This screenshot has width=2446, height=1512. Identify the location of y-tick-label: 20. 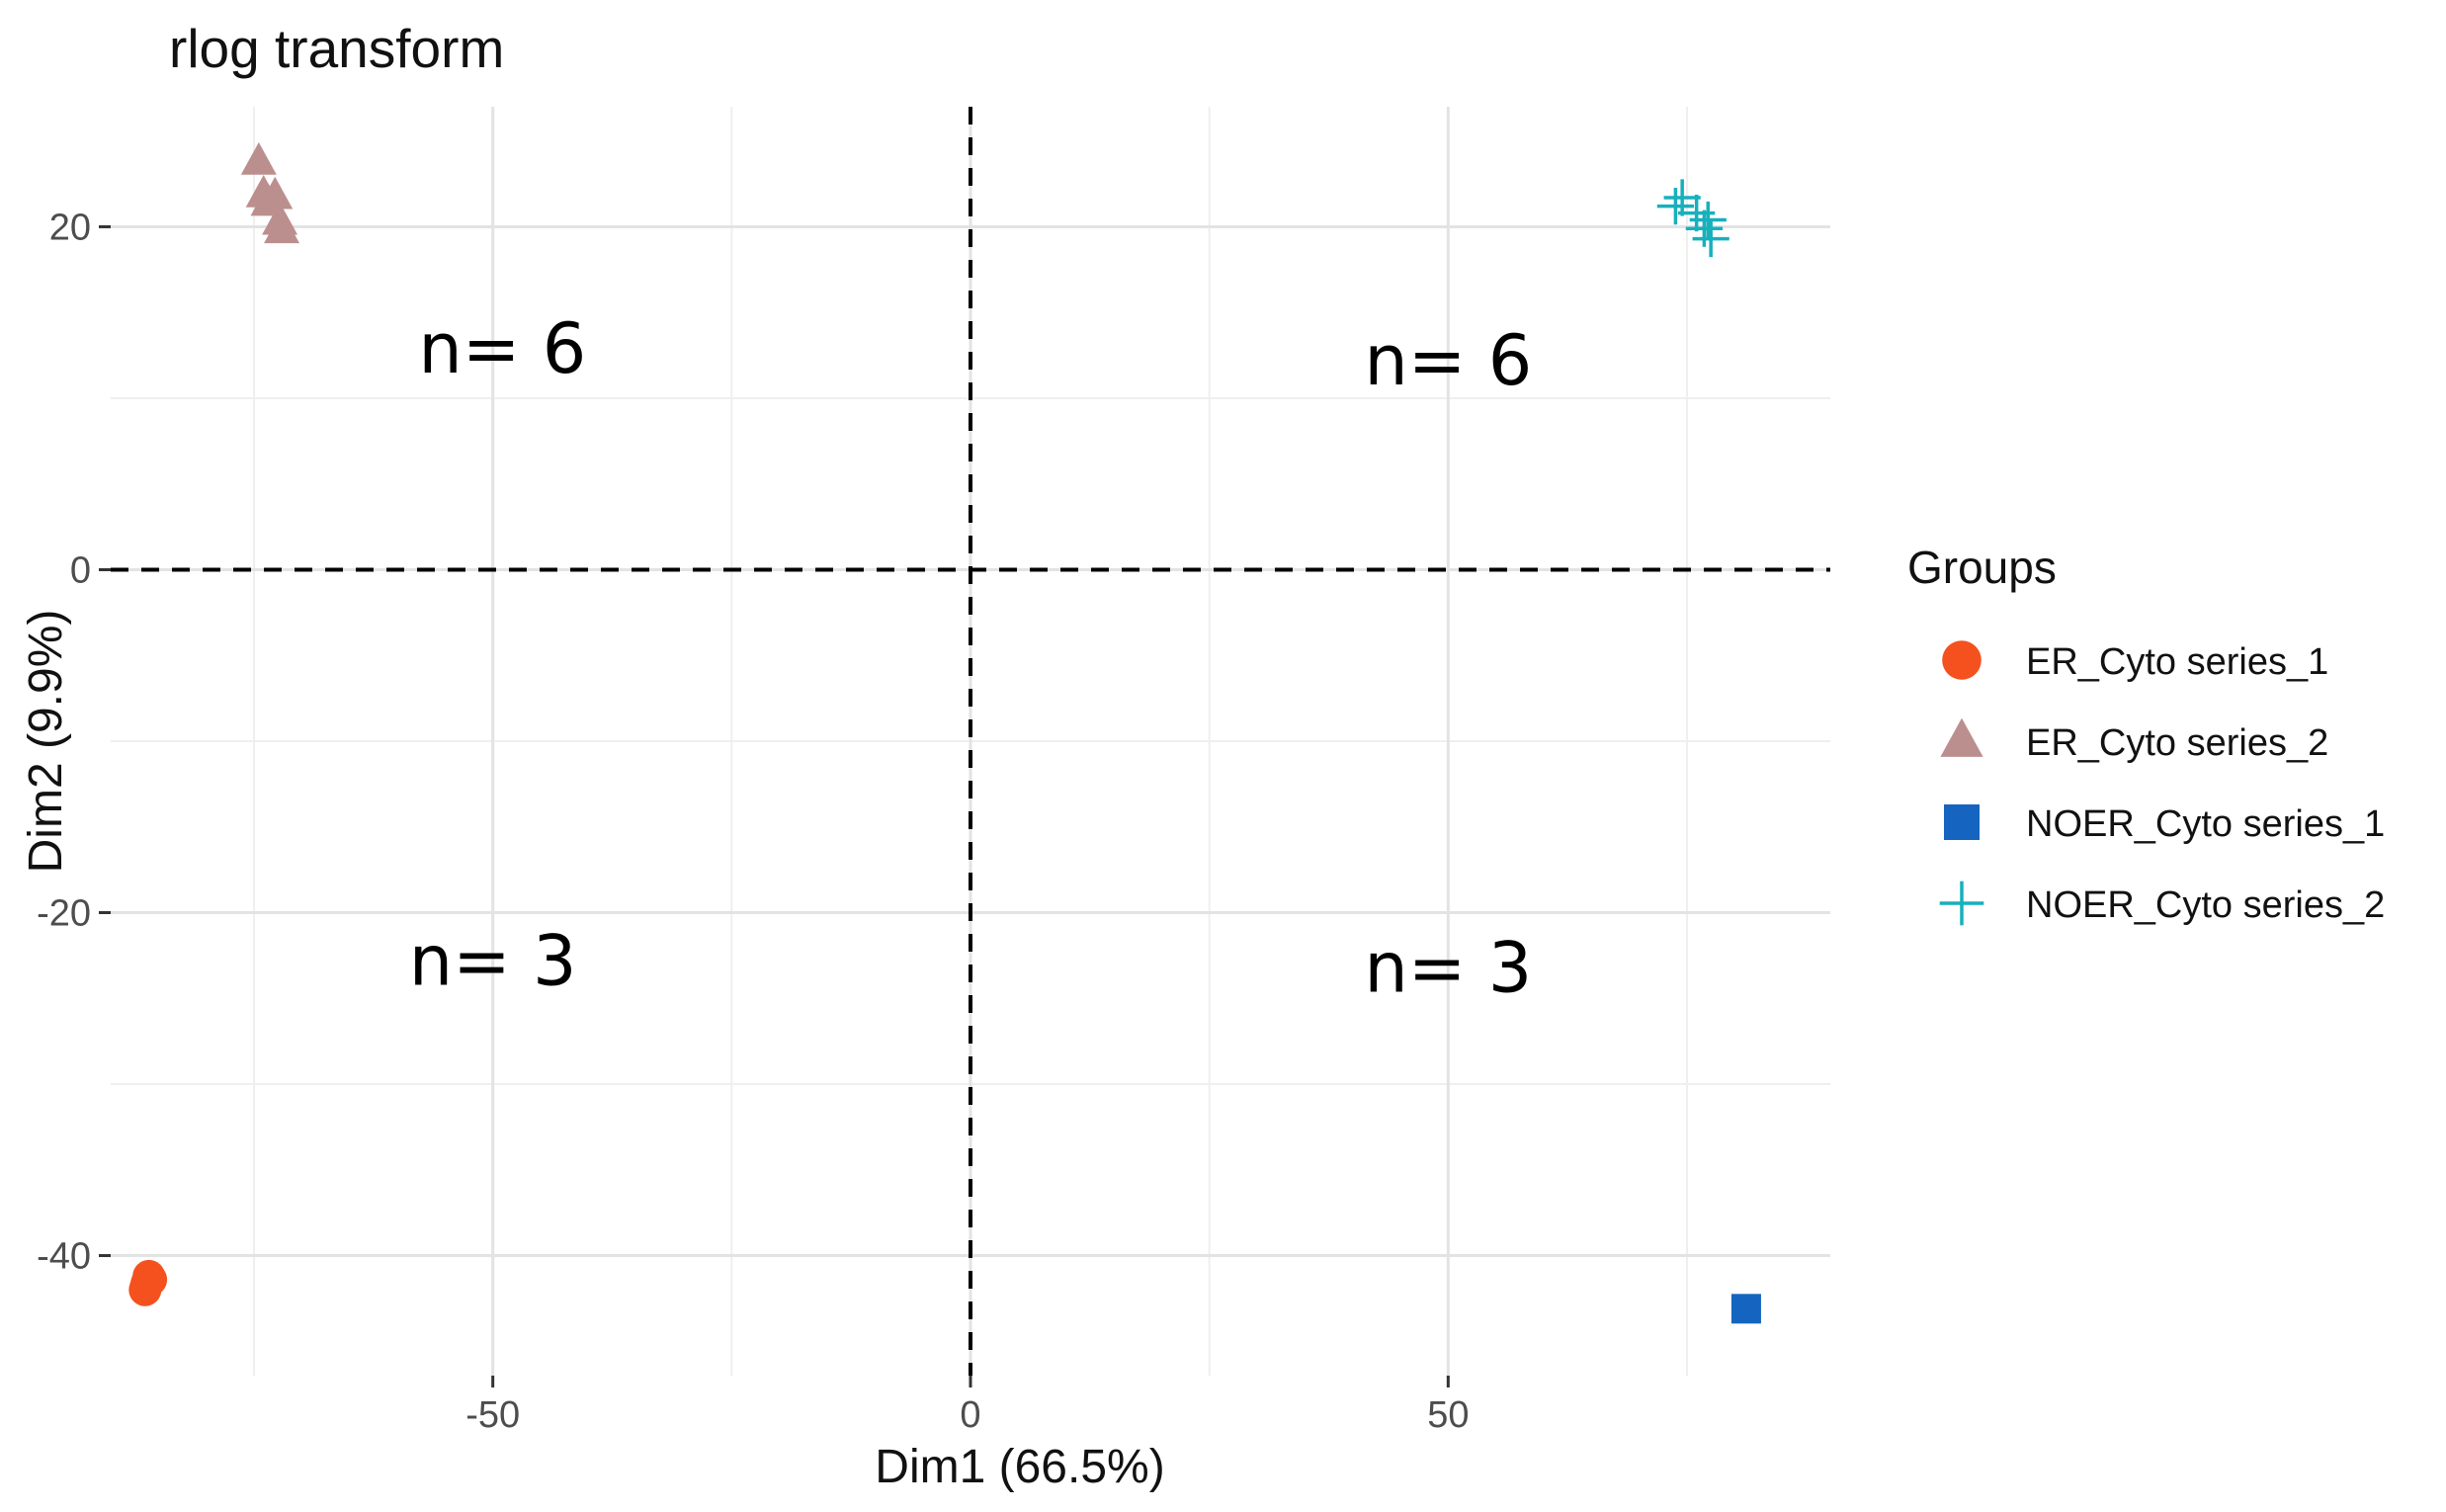
(70, 227).